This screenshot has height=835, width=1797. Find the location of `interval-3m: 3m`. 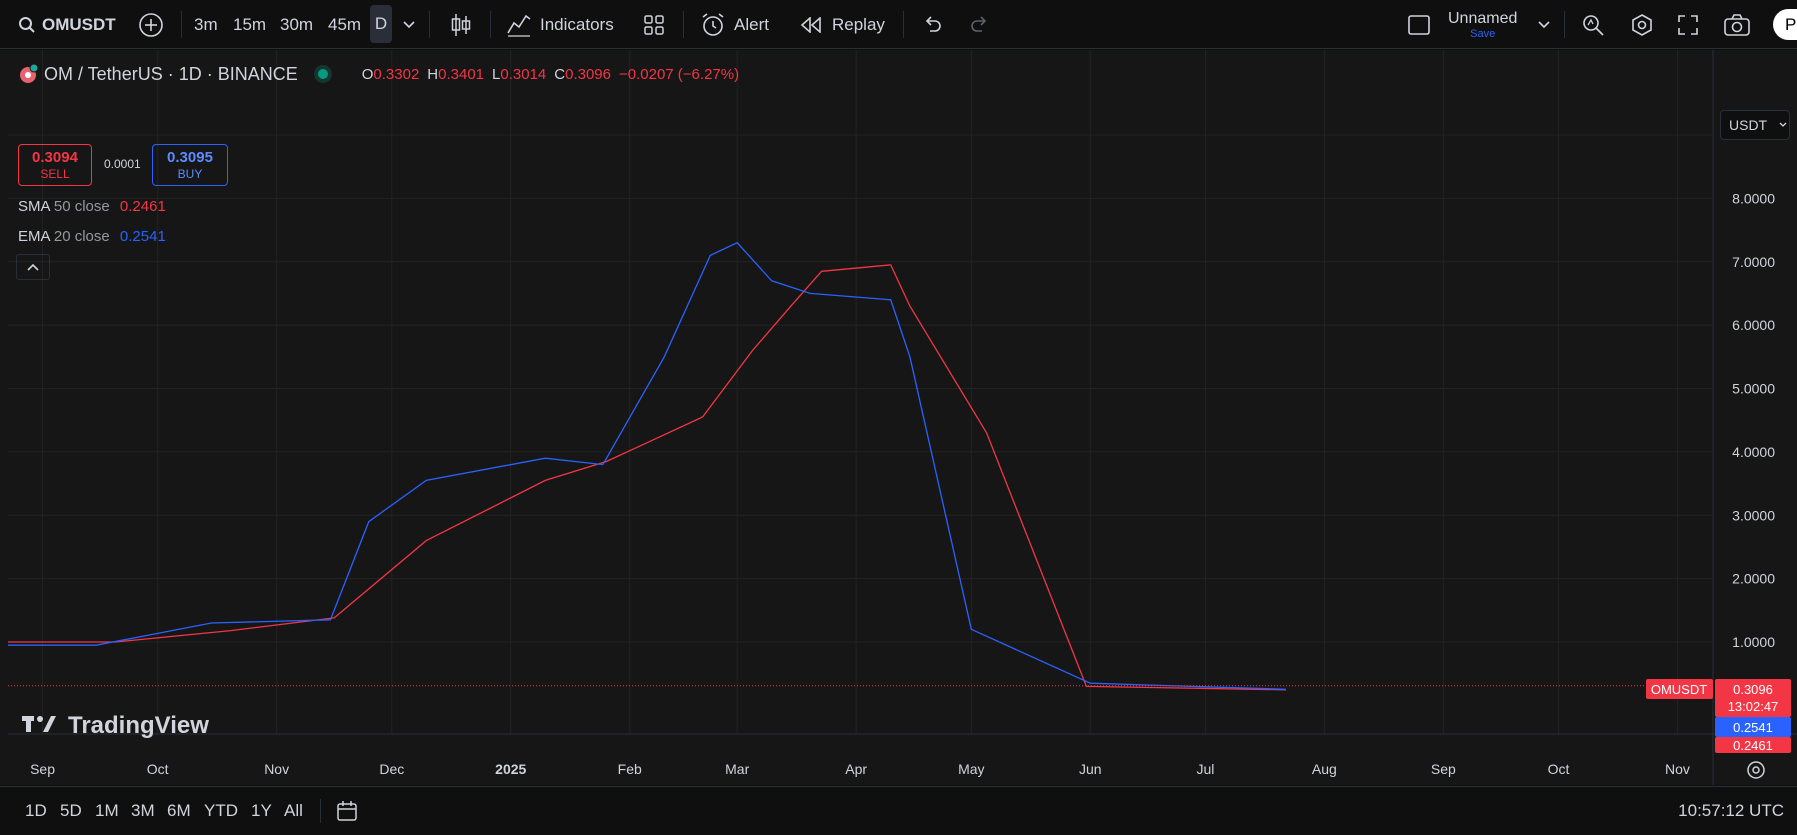

interval-3m: 3m is located at coordinates (206, 24).